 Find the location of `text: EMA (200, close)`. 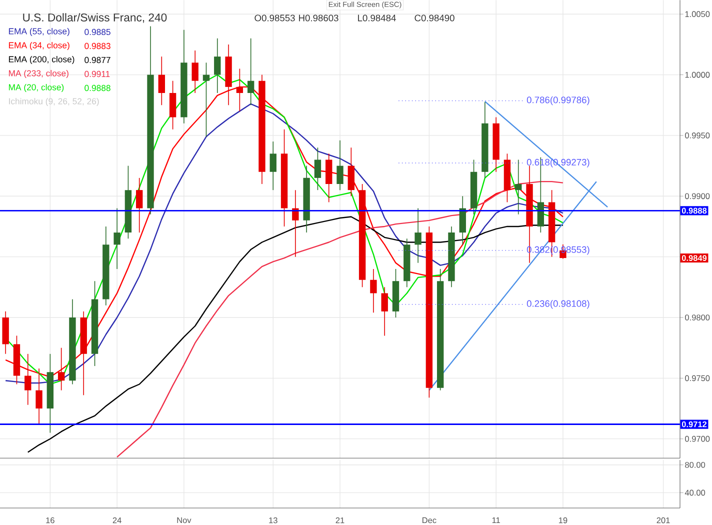

text: EMA (200, close) is located at coordinates (41, 60).